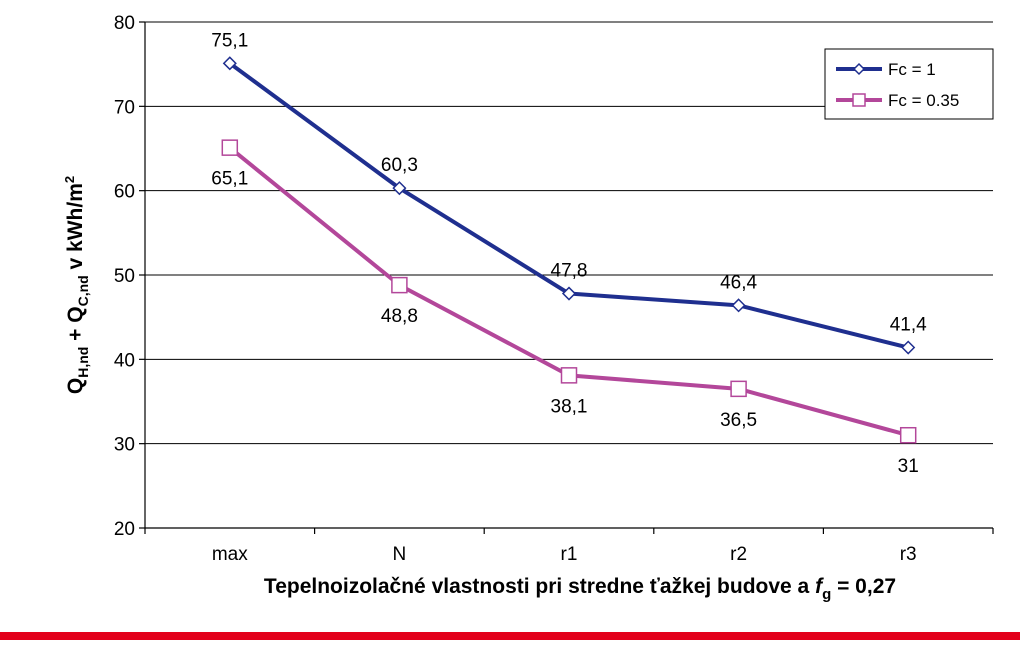 The height and width of the screenshot is (645, 1020). Describe the element at coordinates (124, 360) in the screenshot. I see `y-tick-label: 40` at that location.